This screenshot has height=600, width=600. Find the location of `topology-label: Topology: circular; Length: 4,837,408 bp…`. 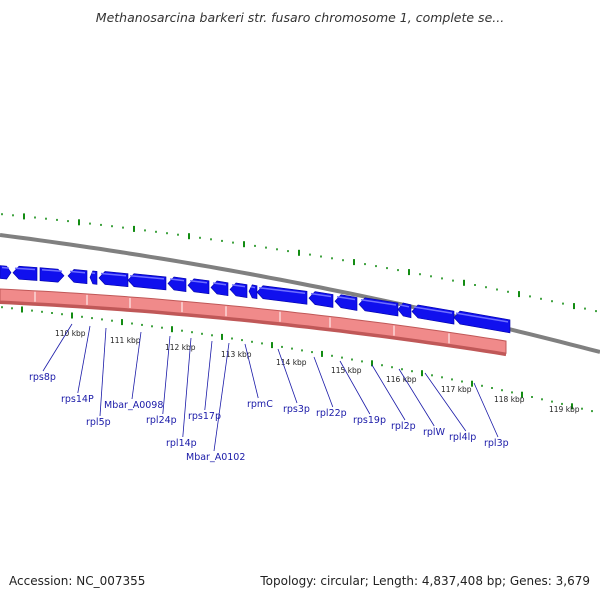

topology-label: Topology: circular; Length: 4,837,408 bp… is located at coordinates (425, 581).